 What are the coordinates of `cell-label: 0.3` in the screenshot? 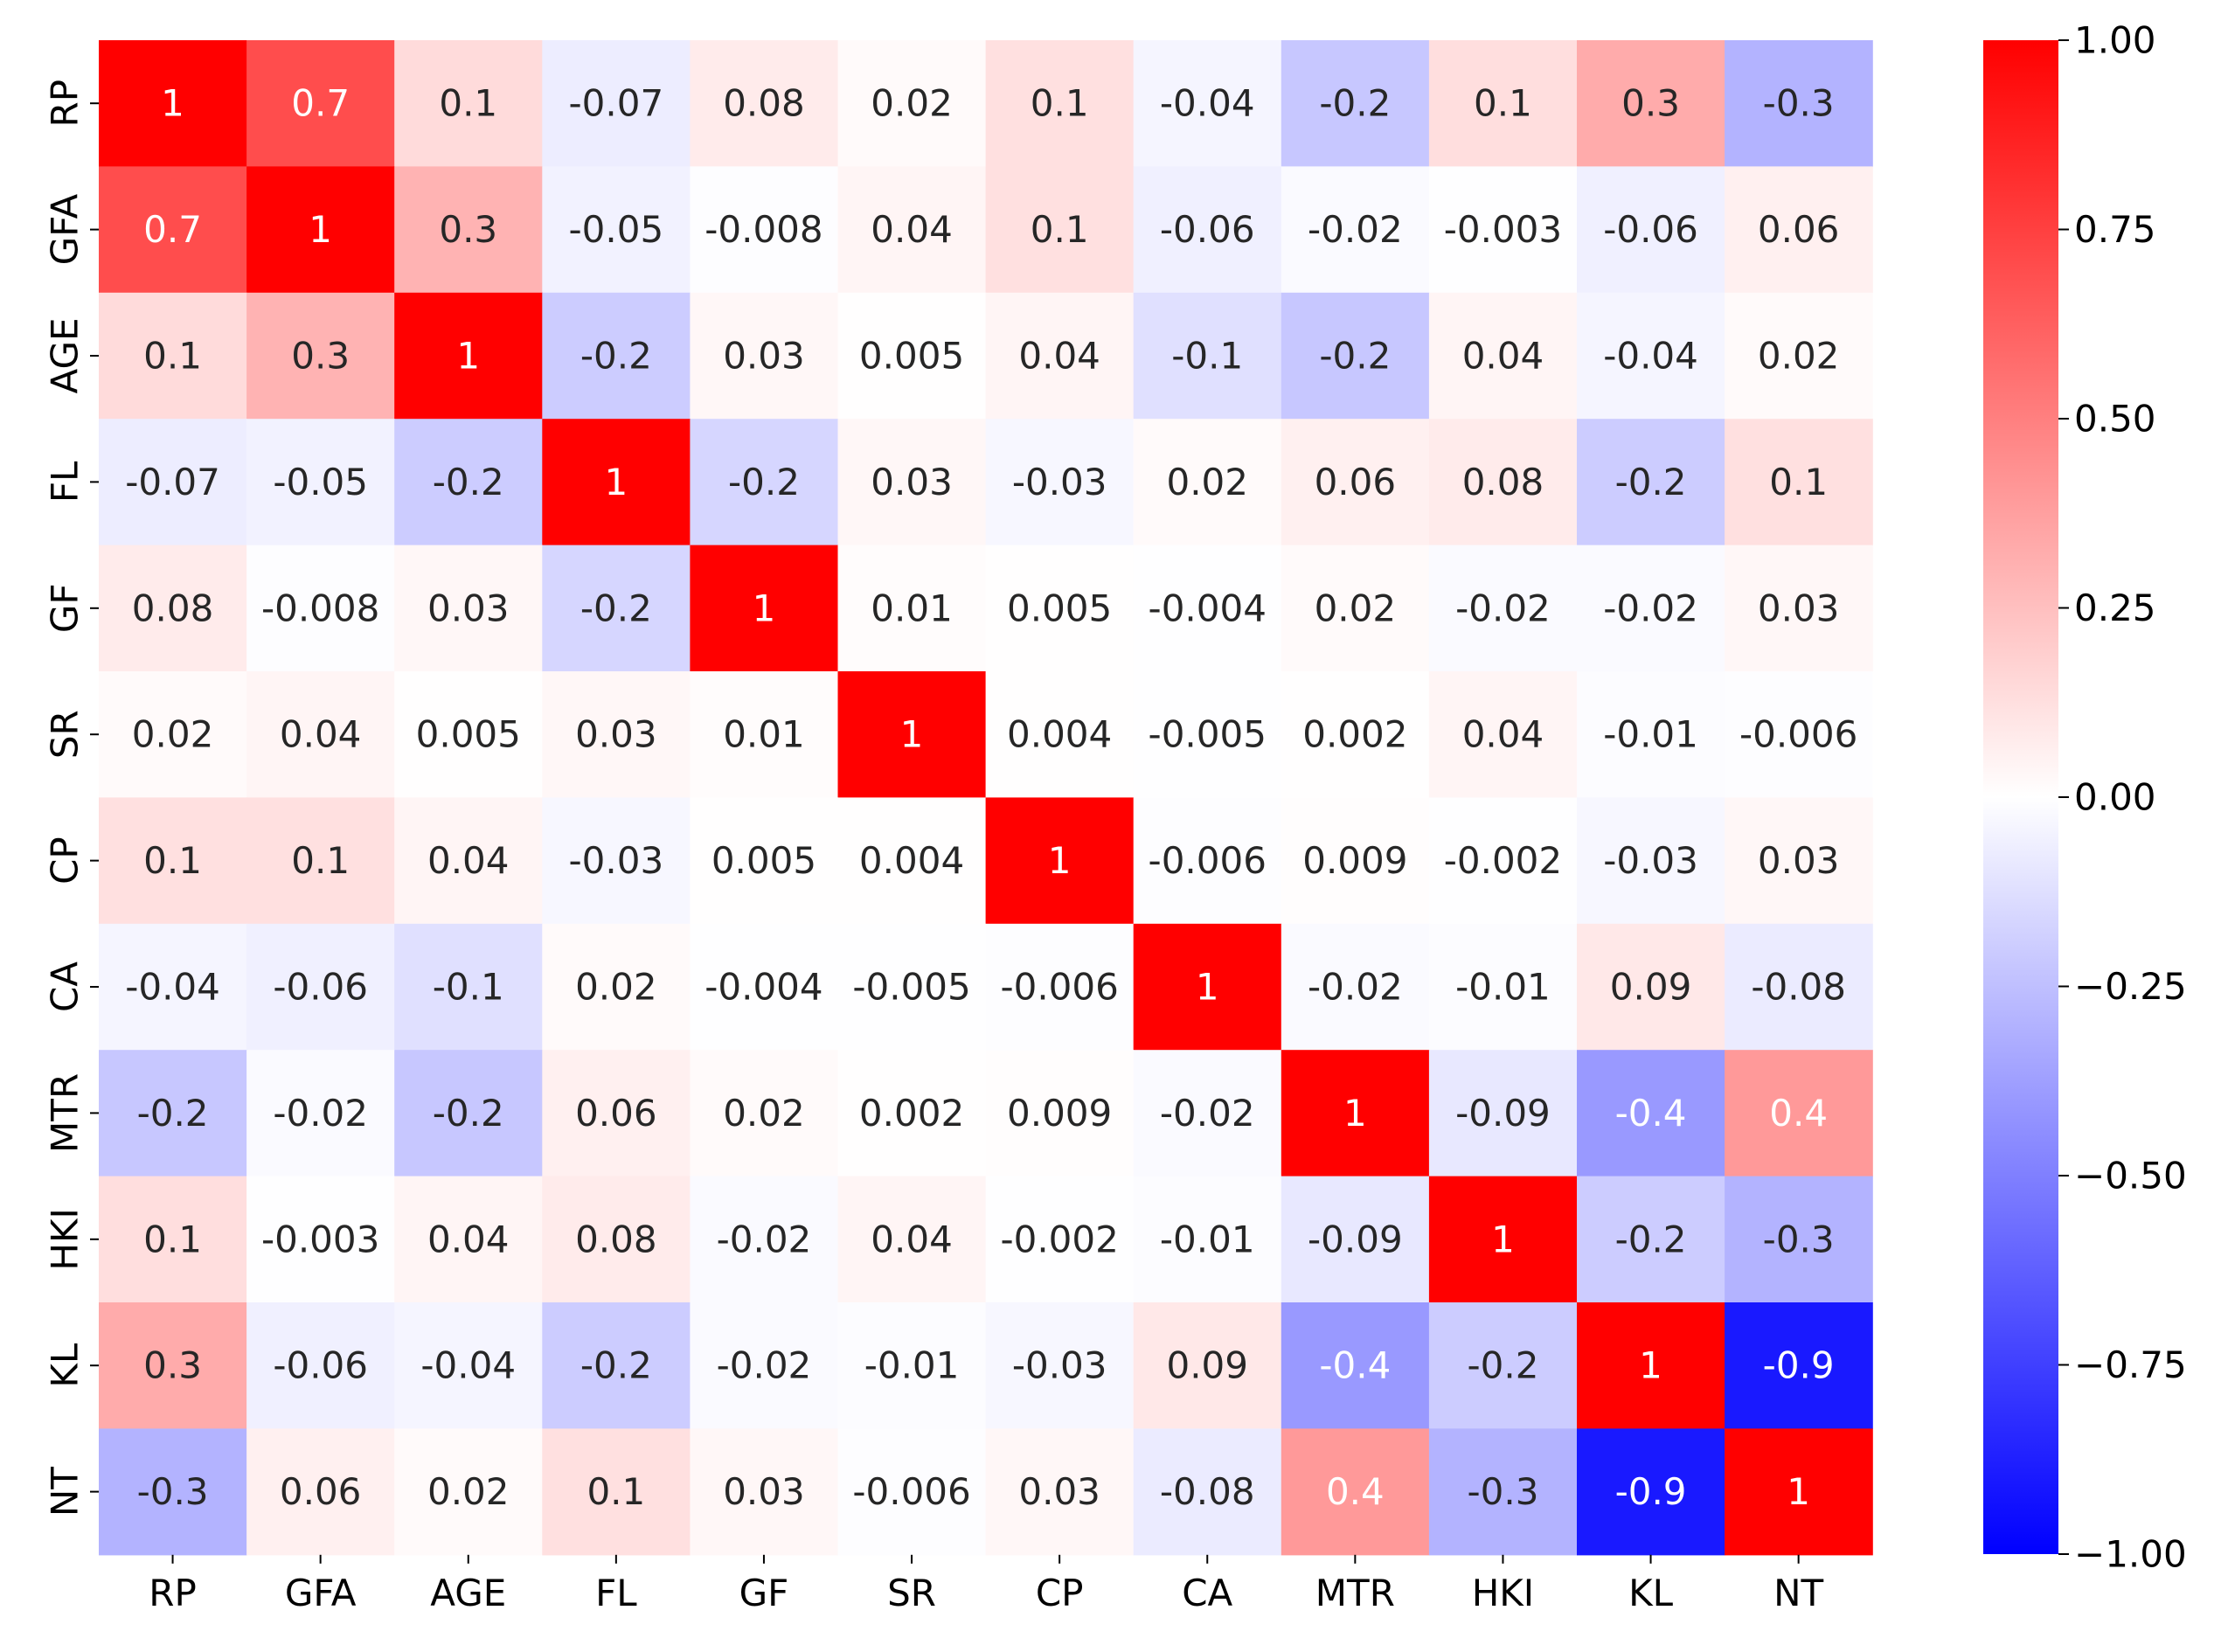 It's located at (1650, 104).